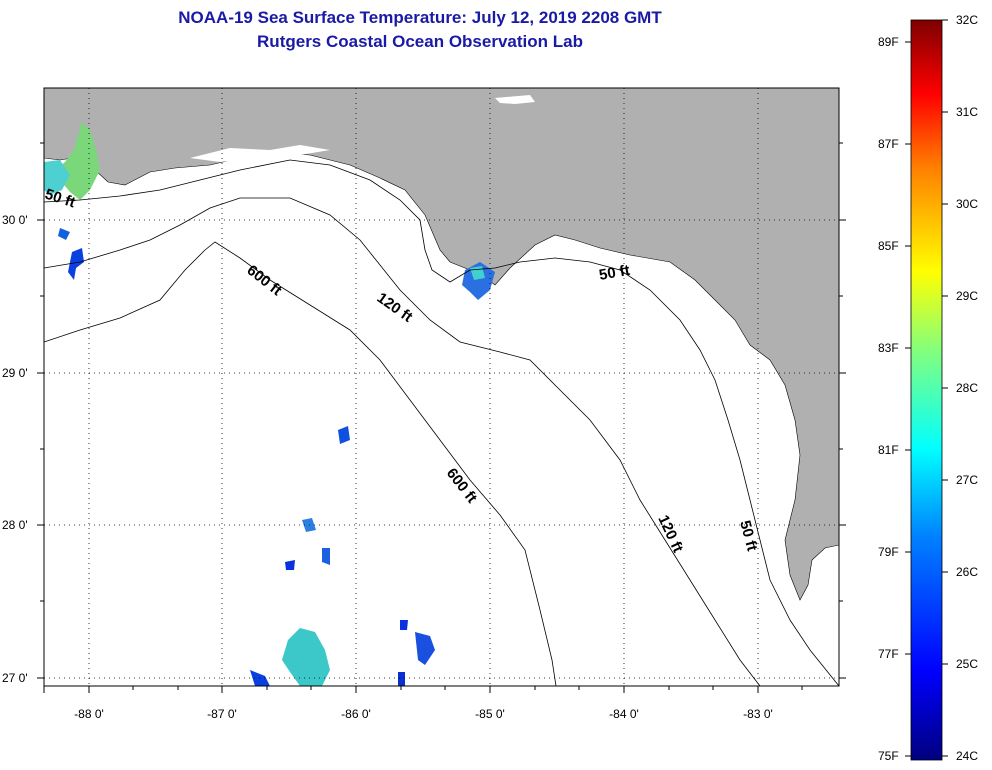 Image resolution: width=992 pixels, height=770 pixels. Describe the element at coordinates (306, 657) in the screenshot. I see `sst-patch-south` at that location.